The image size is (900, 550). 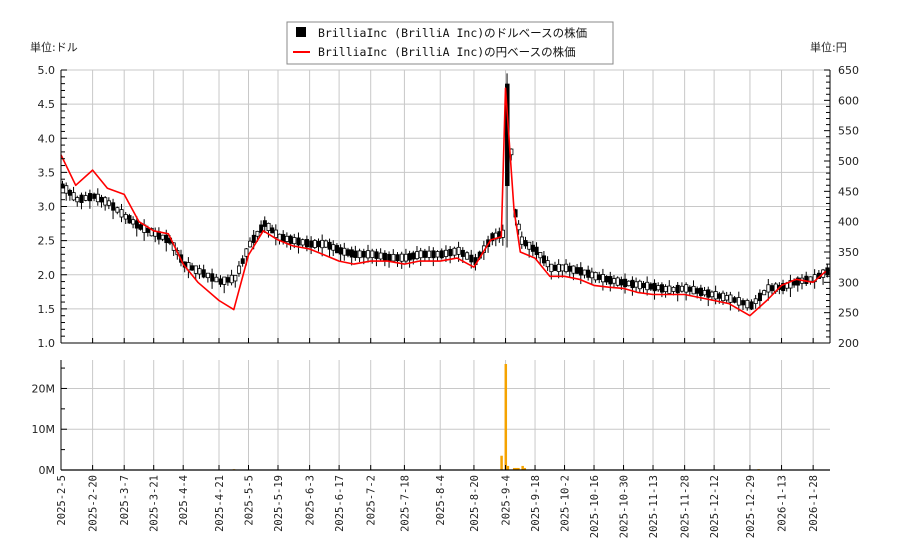 I want to click on date-tick-label: 2025-8-20, so click(x=475, y=503).